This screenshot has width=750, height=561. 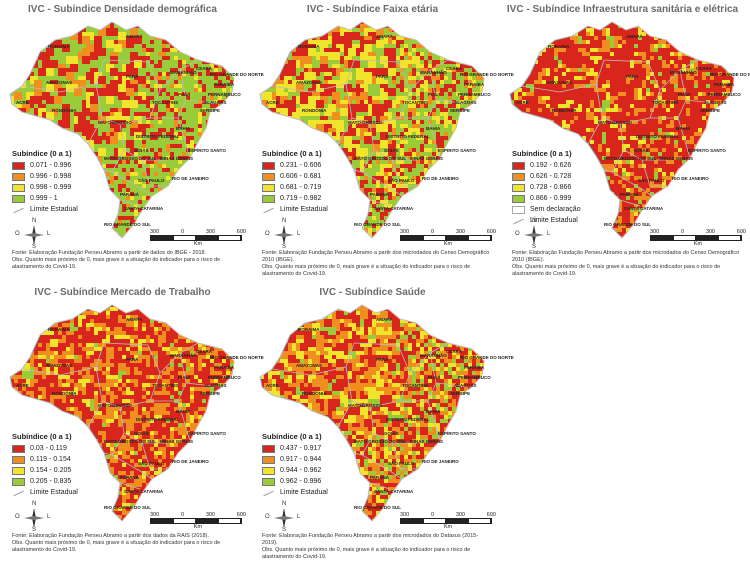 I want to click on state-label-rs: RIO GRANDE DO SUL, so click(x=628, y=224).